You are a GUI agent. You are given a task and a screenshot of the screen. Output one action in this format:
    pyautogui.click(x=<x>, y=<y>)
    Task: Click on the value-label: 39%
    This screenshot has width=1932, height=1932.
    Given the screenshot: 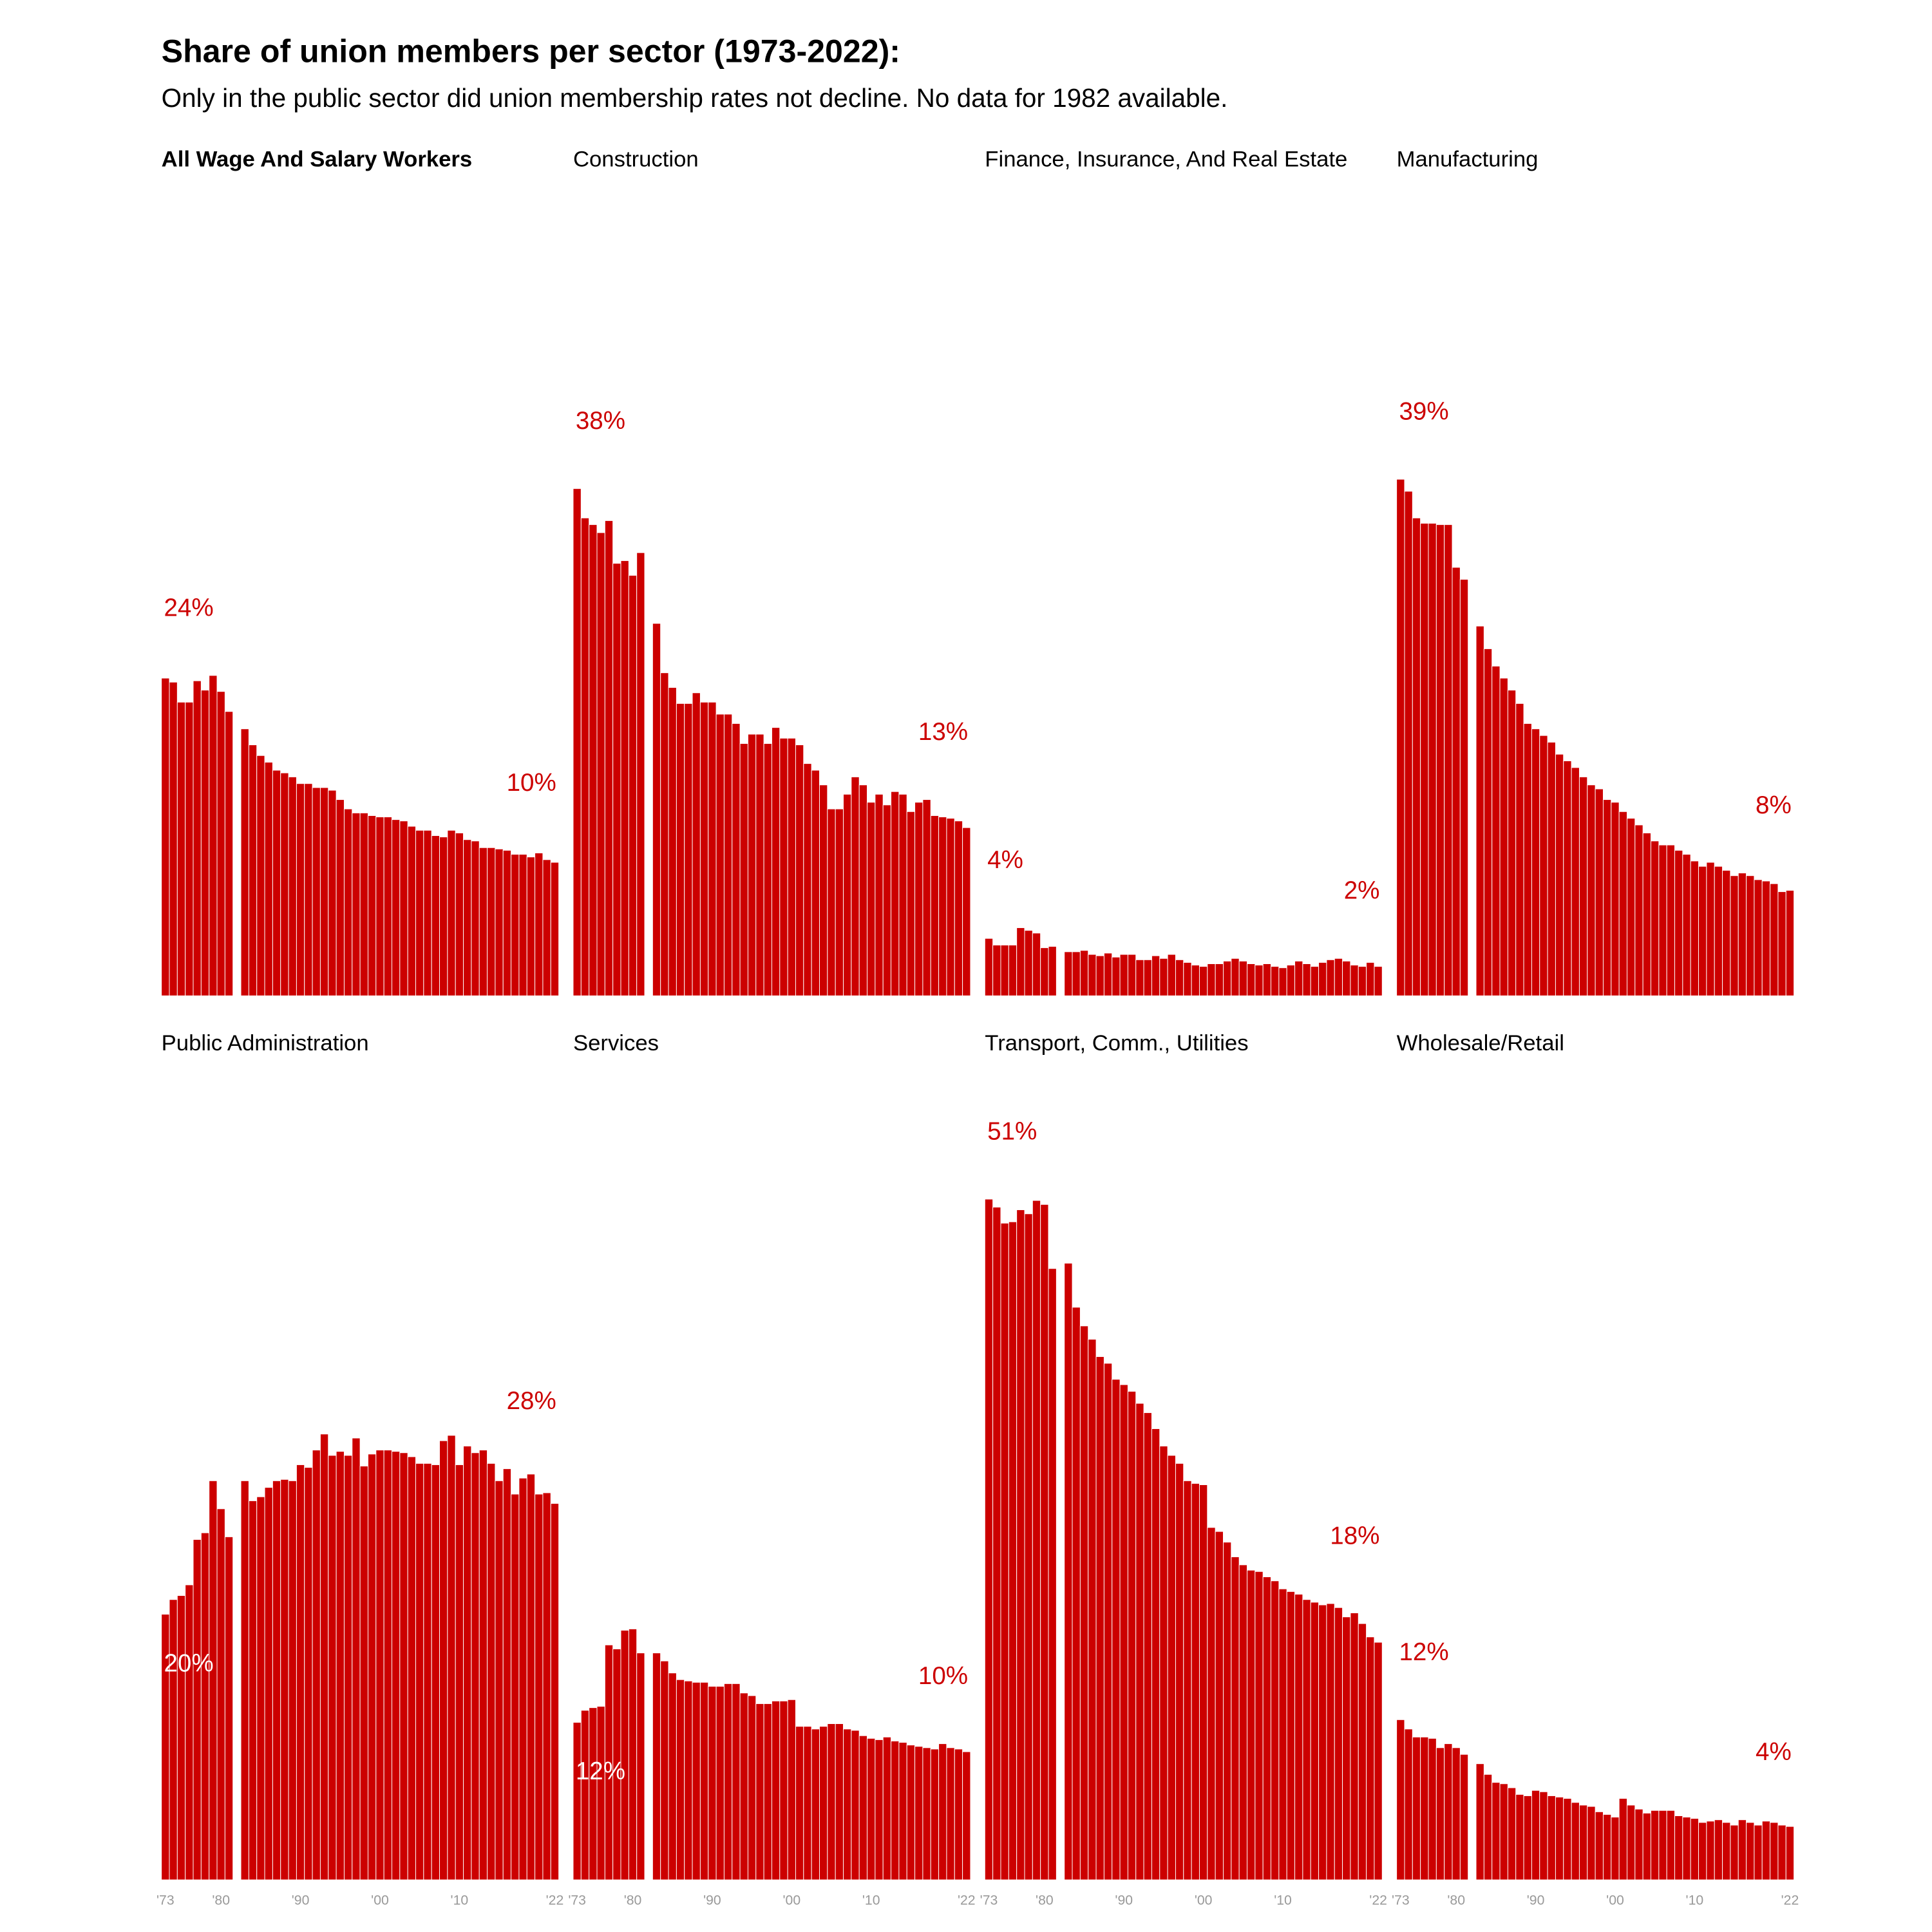 What is the action you would take?
    pyautogui.click(x=1423, y=412)
    